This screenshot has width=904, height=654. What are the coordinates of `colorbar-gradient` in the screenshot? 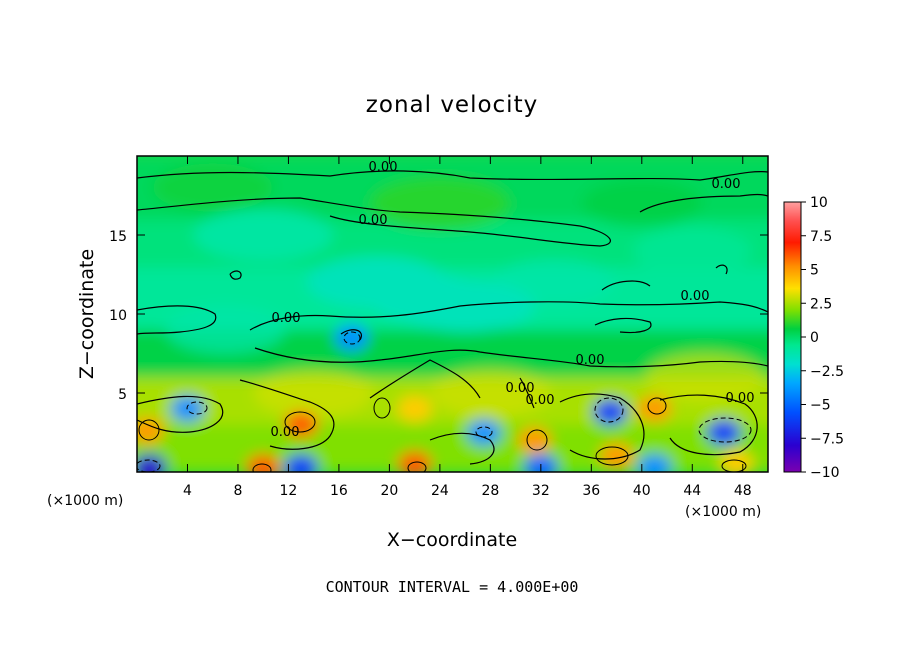 It's located at (792, 337).